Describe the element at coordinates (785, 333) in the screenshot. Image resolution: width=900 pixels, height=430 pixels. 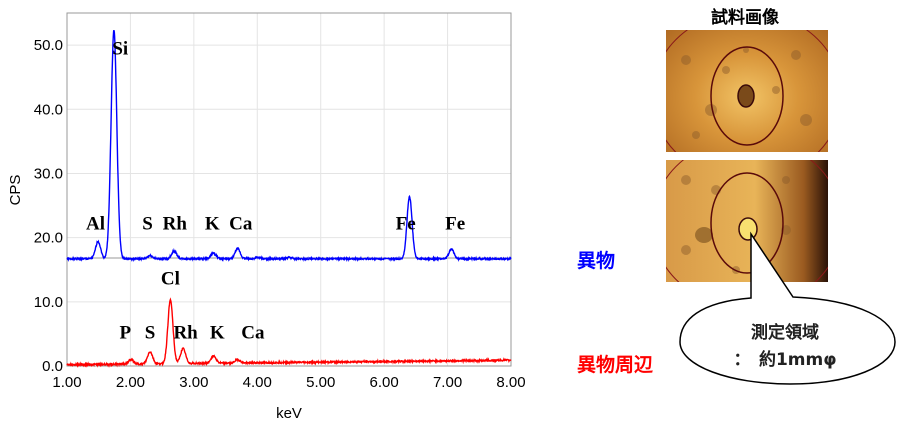
I see `callout-line1: 測定領域` at that location.